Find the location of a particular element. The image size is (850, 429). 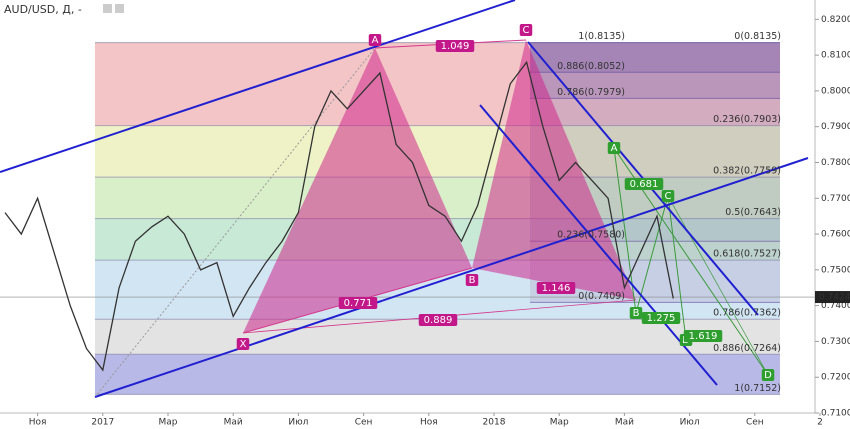

y-tick-label: 0.7700 is located at coordinates (835, 199).